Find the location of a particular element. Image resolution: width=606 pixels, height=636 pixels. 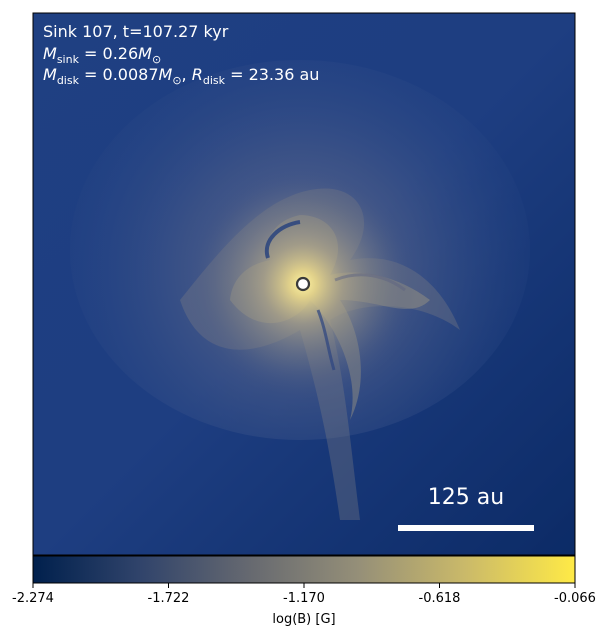

sink-marker is located at coordinates (303, 284).